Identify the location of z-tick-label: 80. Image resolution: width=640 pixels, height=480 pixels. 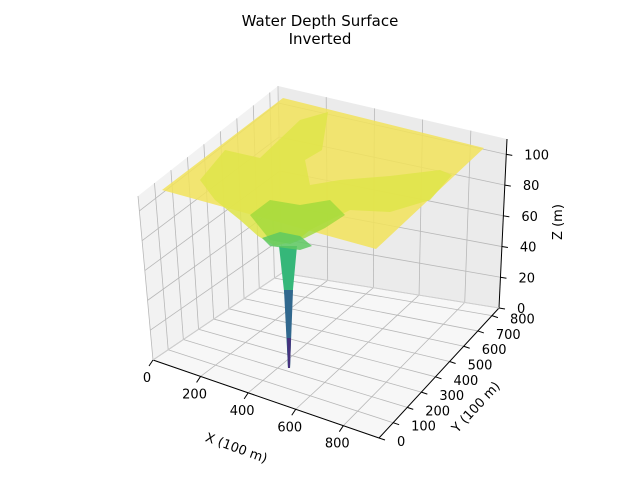
(531, 186).